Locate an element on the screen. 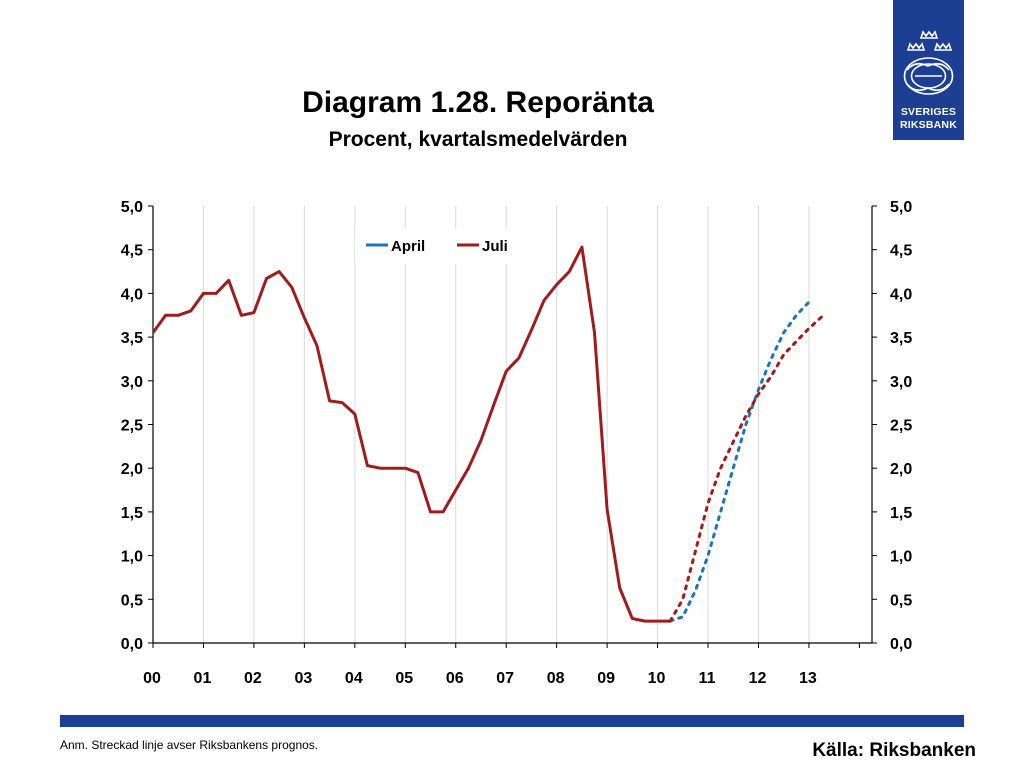  series-juli-forecast-line is located at coordinates (745, 469).